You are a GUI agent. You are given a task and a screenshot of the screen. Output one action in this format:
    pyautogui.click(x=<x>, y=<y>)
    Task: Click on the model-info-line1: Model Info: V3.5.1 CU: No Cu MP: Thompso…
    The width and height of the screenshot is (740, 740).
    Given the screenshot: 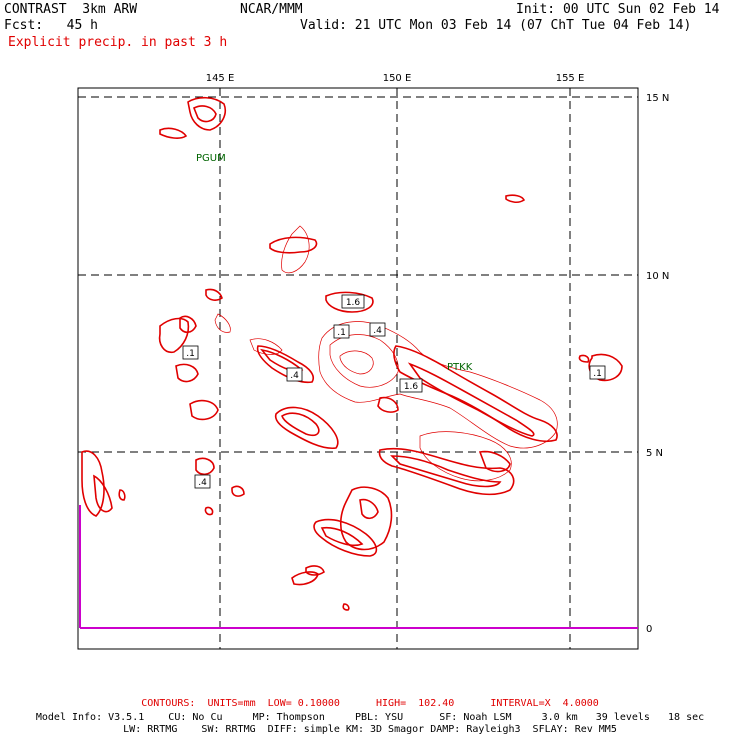 What is the action you would take?
    pyautogui.click(x=370, y=717)
    